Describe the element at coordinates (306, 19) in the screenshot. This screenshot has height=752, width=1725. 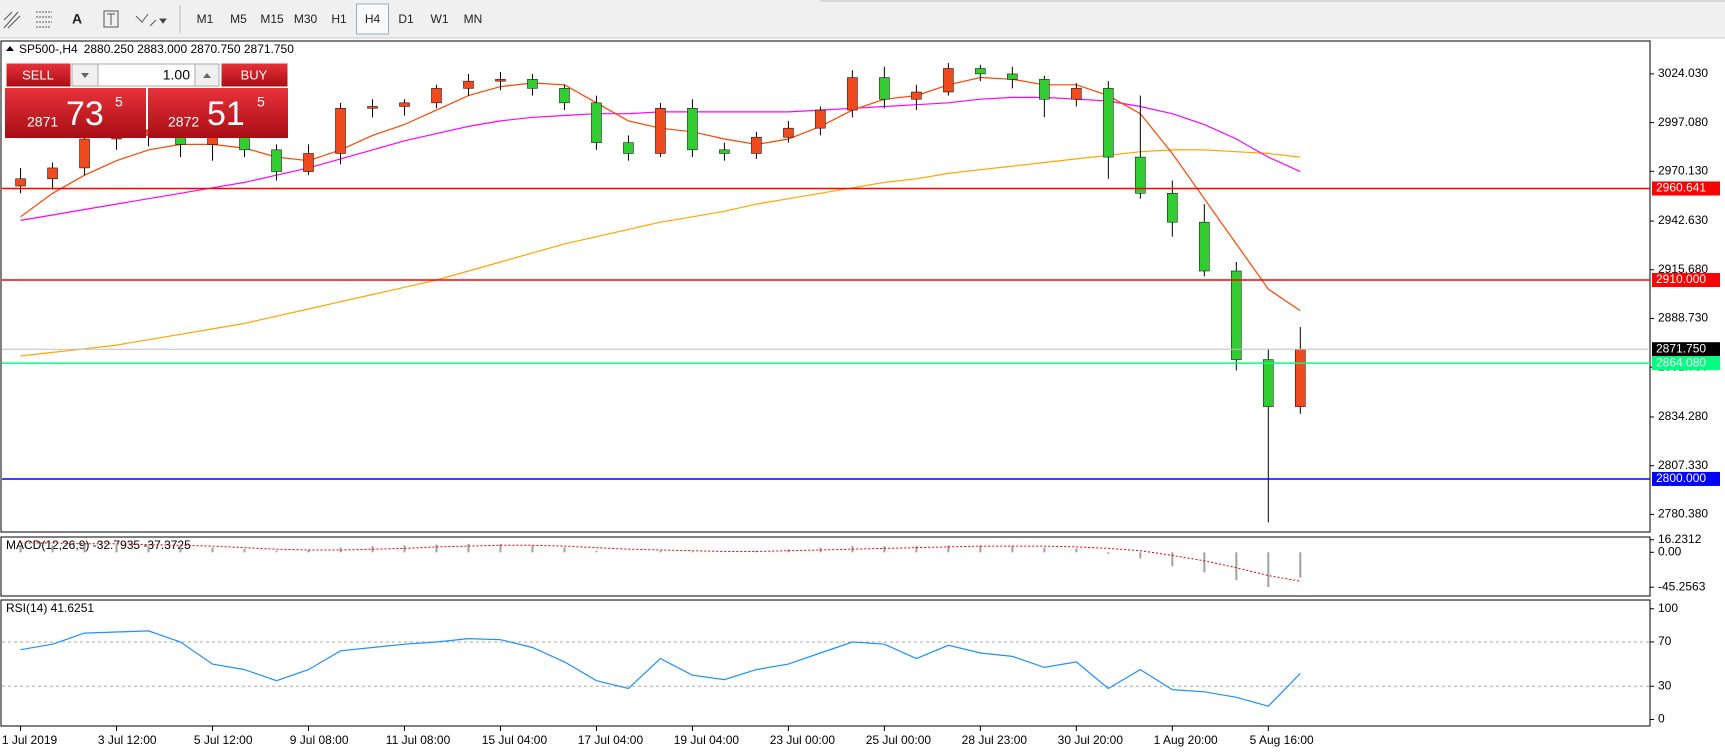
I see `timeframe-label: M30` at that location.